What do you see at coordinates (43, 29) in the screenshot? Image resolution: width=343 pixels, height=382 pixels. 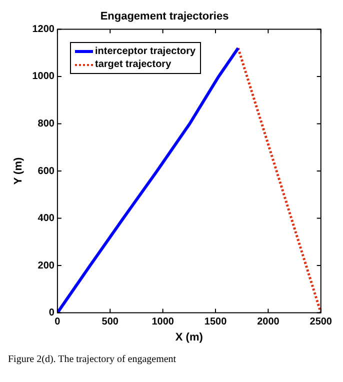 I see `y-tick-label: 1200` at bounding box center [43, 29].